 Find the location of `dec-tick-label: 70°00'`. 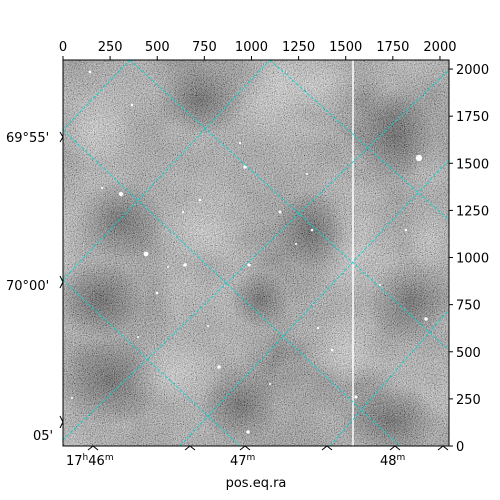

dec-tick-label: 70°00' is located at coordinates (27, 286).